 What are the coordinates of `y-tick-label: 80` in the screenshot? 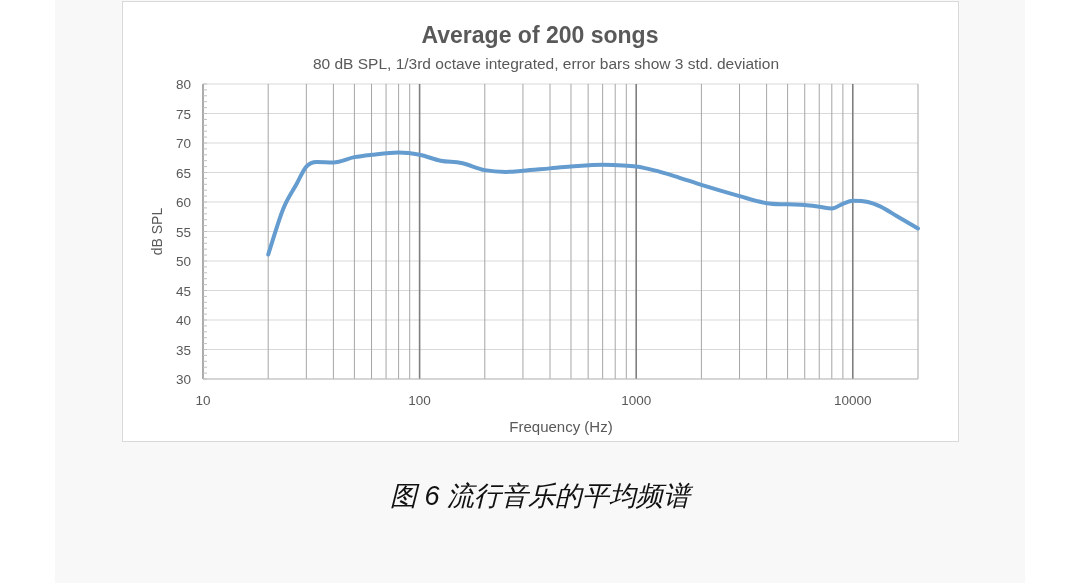 It's located at (183, 84).